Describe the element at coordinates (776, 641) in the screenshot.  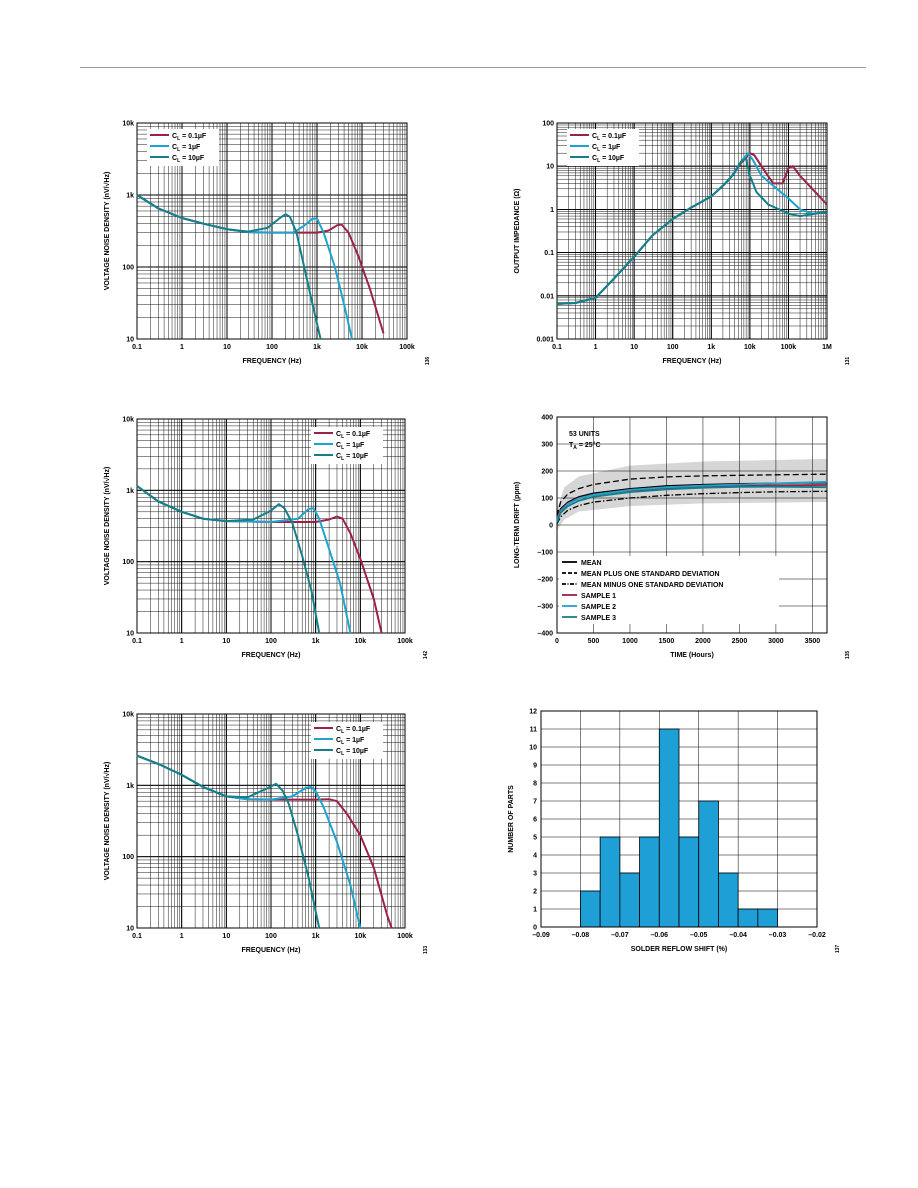
I see `x-tick-label: 3000` at that location.